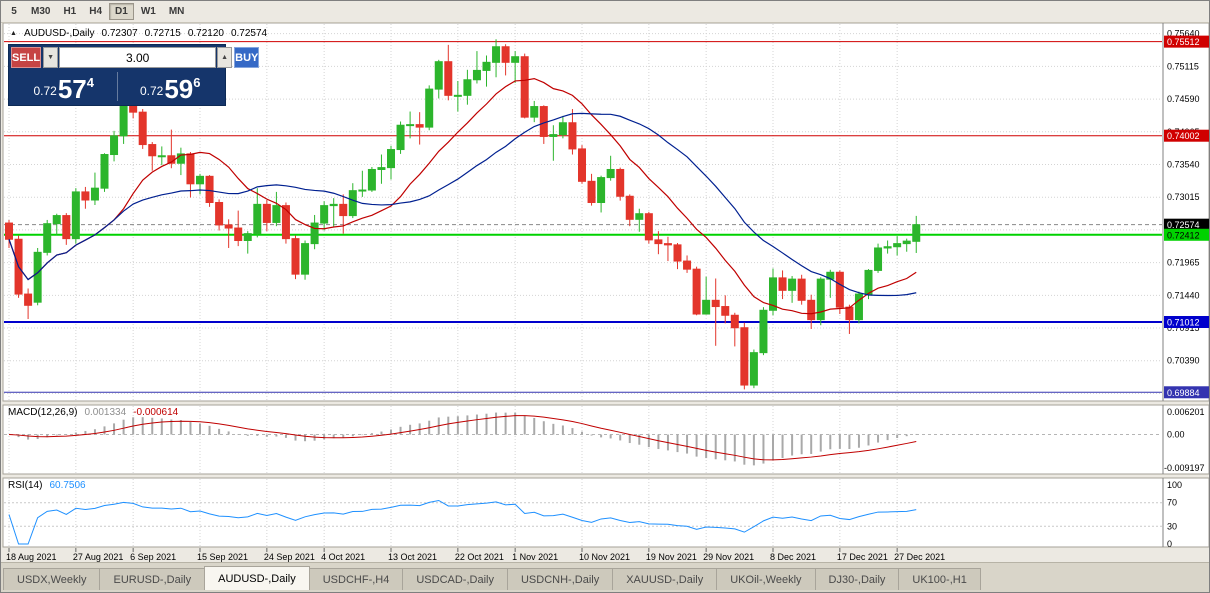 Image resolution: width=1210 pixels, height=593 pixels. Describe the element at coordinates (1183, 295) in the screenshot. I see `svg-text: 0.71440` at that location.